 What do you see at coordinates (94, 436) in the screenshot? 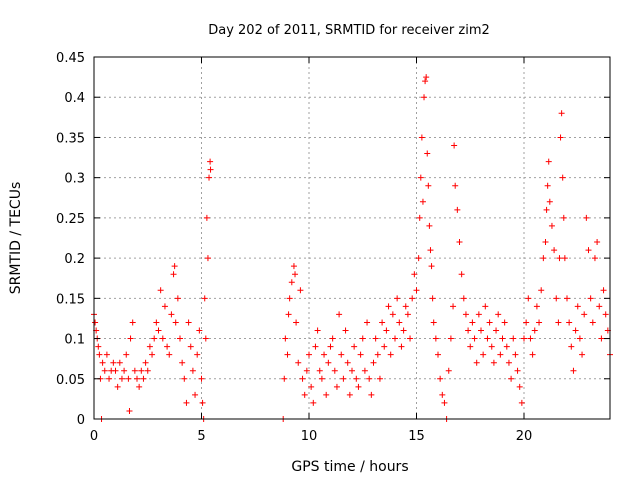
I see `x-tick-label-0: 0` at bounding box center [94, 436].